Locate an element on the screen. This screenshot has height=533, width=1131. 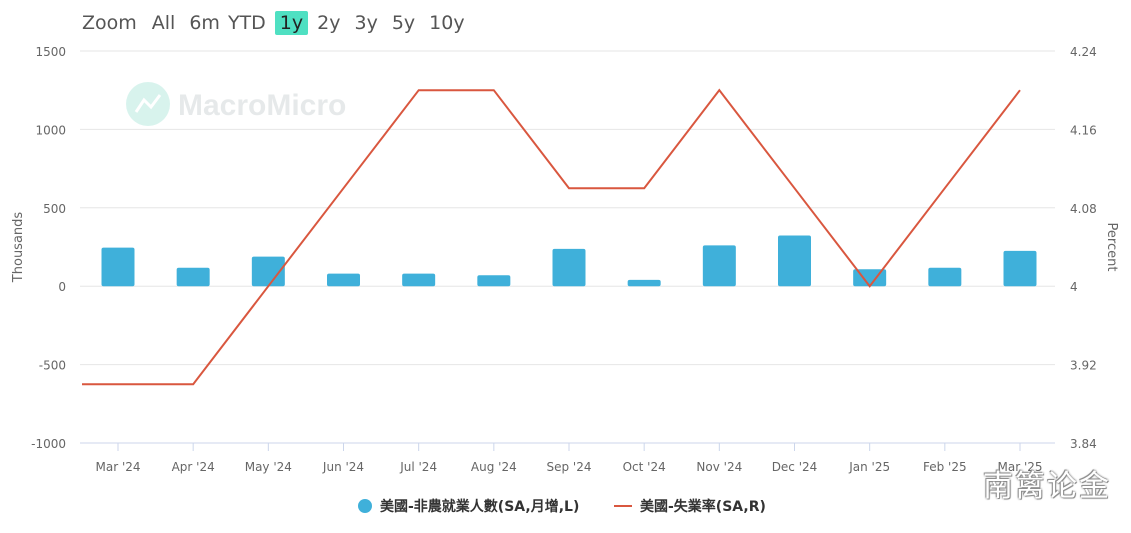
logo-chart-glyph-icon is located at coordinates (148, 103).